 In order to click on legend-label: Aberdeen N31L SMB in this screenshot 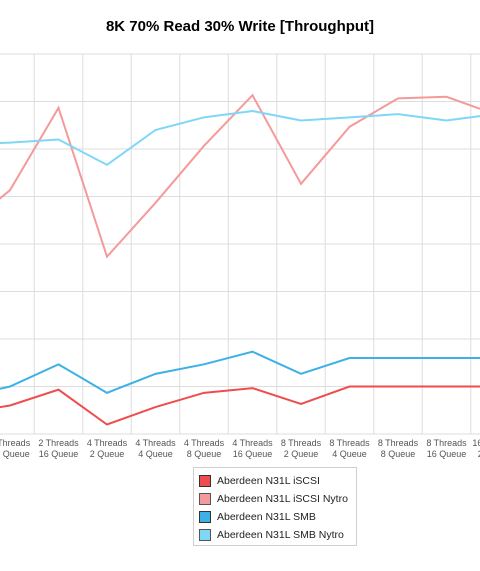, I will do `click(266, 517)`.